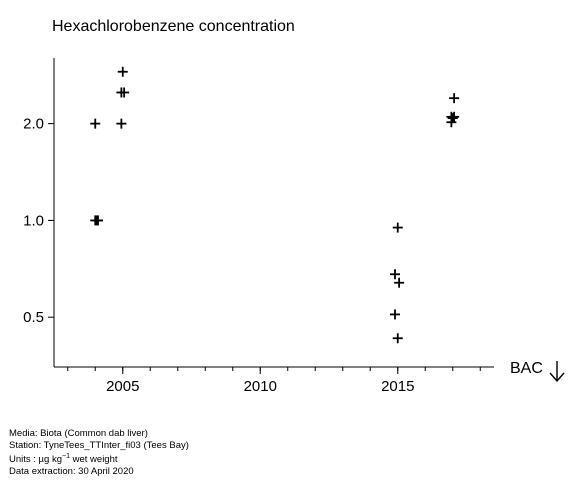 Image resolution: width=580 pixels, height=480 pixels. Describe the element at coordinates (526, 368) in the screenshot. I see `bac-annotation: BAC` at that location.